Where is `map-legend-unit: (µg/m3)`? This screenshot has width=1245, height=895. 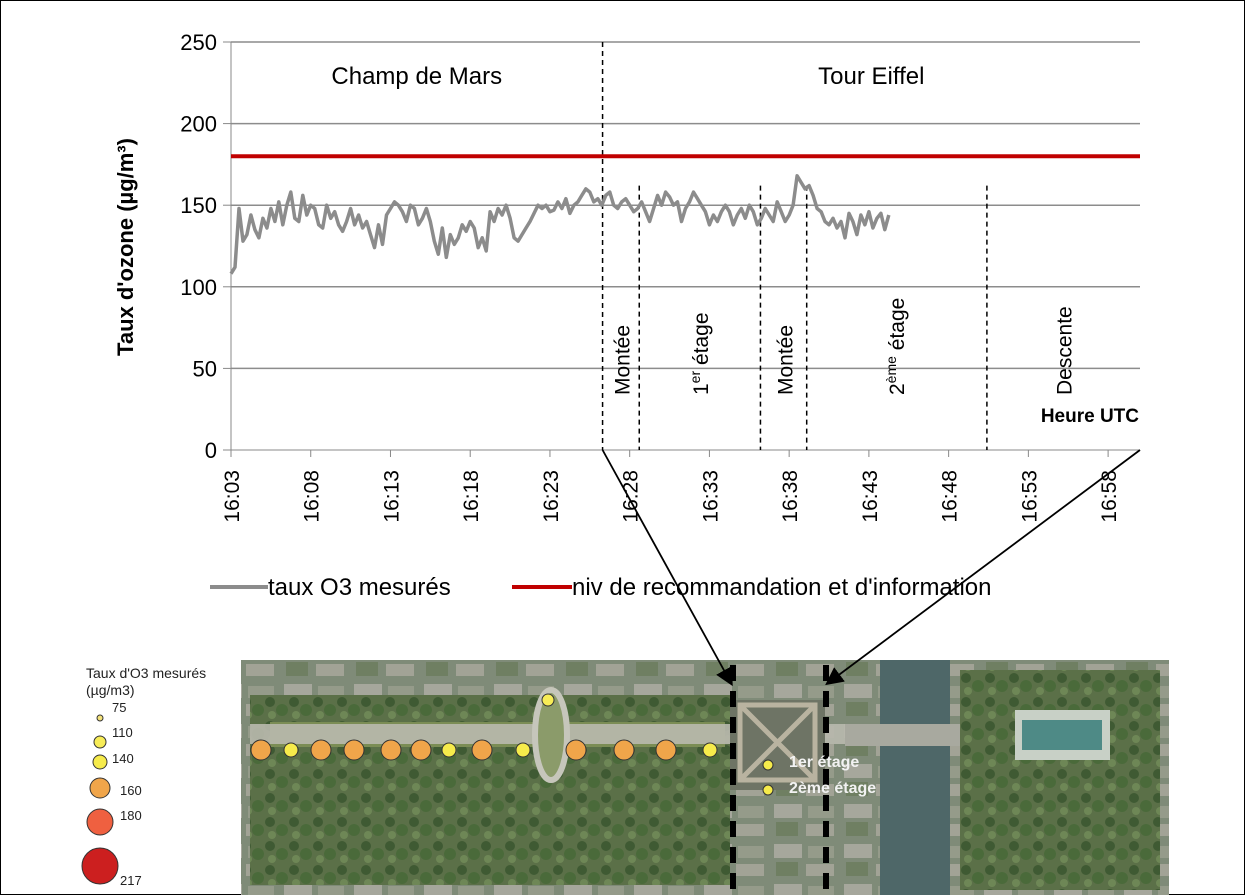
map-legend-unit: (µg/m3) is located at coordinates (110, 690).